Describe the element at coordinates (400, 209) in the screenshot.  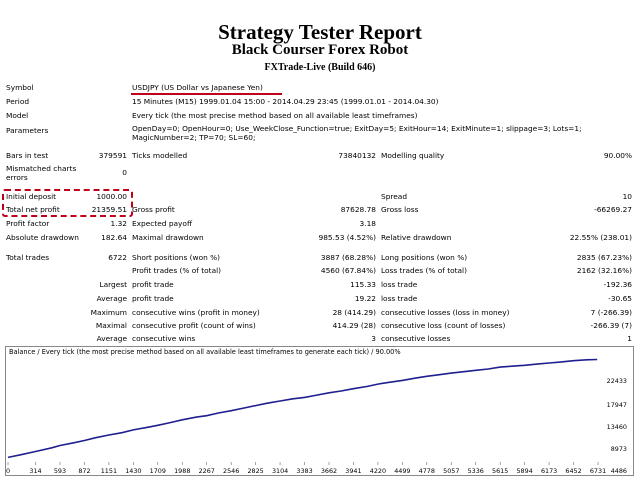
I see `grossloss-label: Gross loss` at that location.